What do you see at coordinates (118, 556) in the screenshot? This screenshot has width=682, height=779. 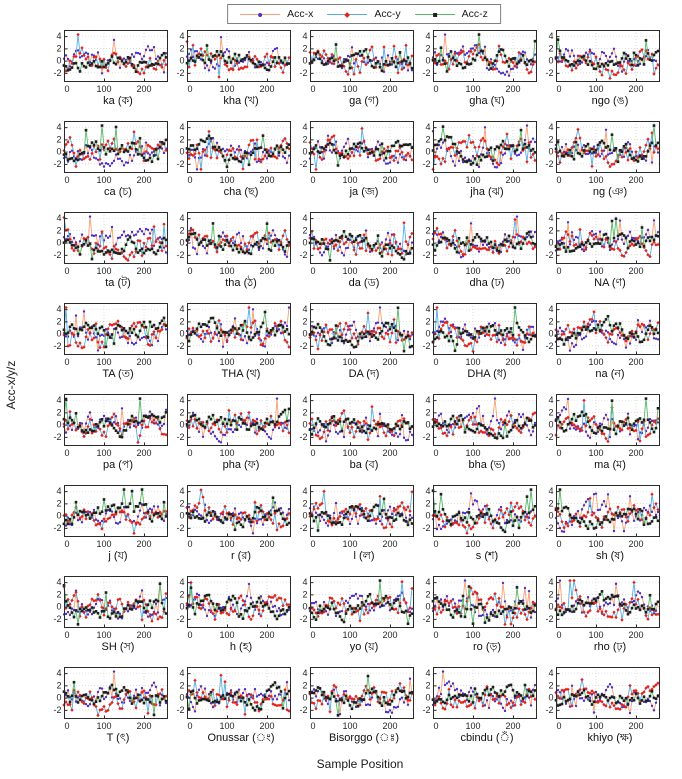 I see `subplot-label: j (য)` at bounding box center [118, 556].